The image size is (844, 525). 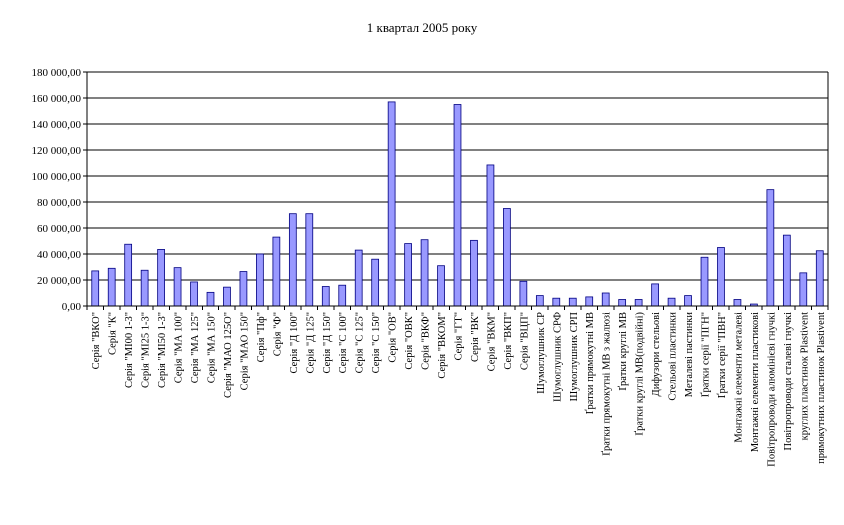 I want to click on x-tick-label: Серія "МІ50 1-3", so click(x=162, y=350).